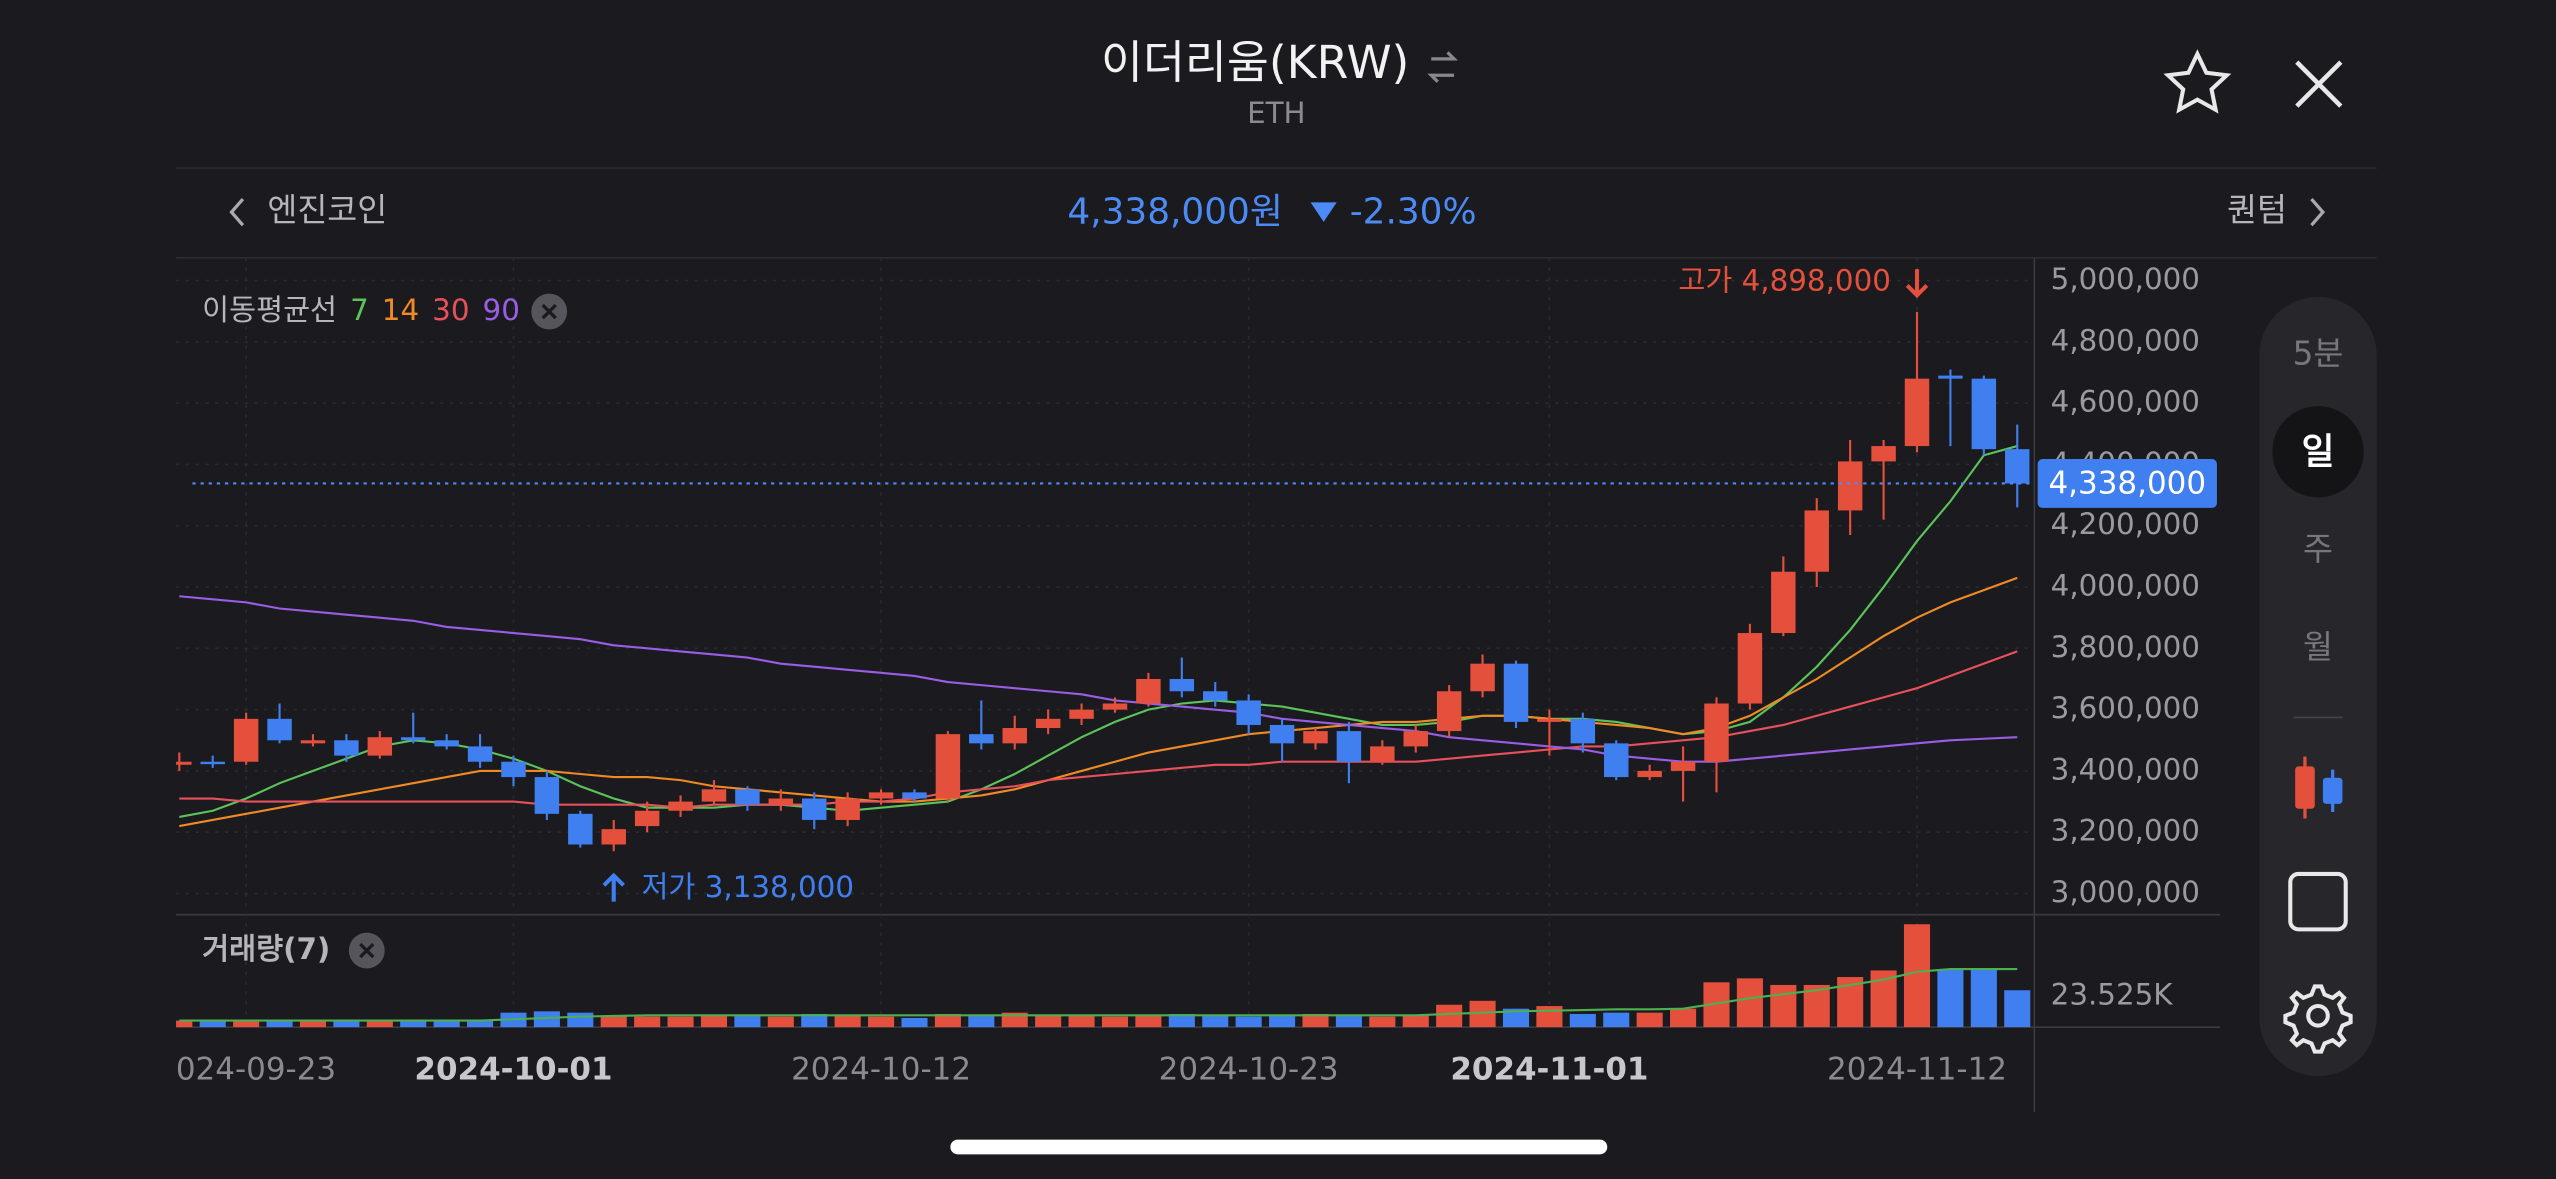  Describe the element at coordinates (1276, 113) in the screenshot. I see `subtitle: ETH` at that location.